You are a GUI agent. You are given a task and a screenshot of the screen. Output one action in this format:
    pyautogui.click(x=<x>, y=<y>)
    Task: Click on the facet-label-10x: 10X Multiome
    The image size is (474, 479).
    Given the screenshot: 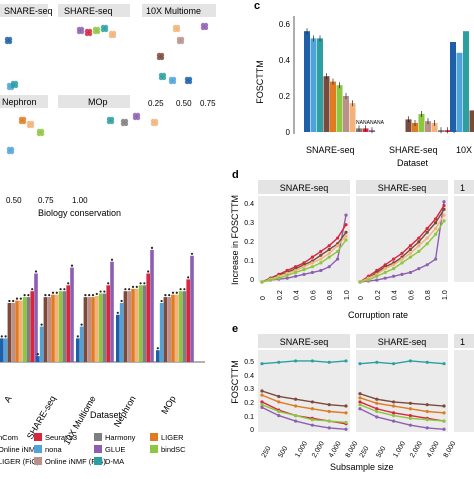 What is the action you would take?
    pyautogui.click(x=173, y=11)
    